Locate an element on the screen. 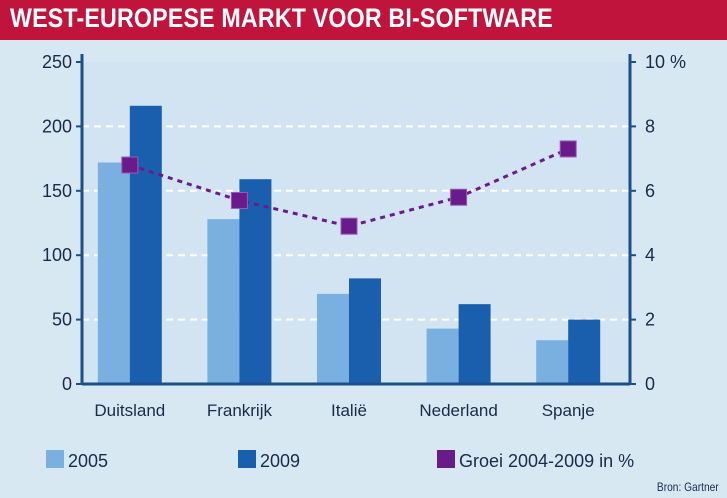 The height and width of the screenshot is (498, 727). growth-point-Nederland is located at coordinates (459, 197).